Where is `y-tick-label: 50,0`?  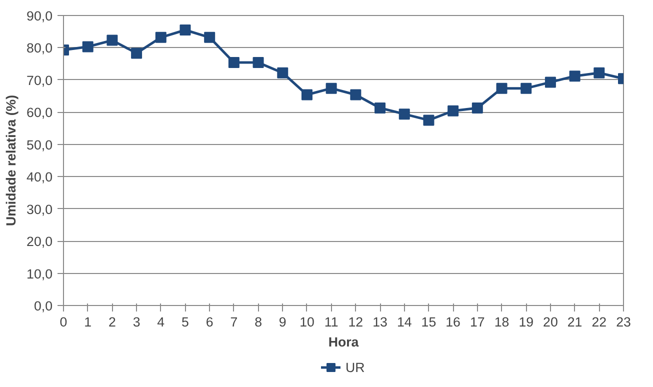 y-tick-label: 50,0 is located at coordinates (39, 144).